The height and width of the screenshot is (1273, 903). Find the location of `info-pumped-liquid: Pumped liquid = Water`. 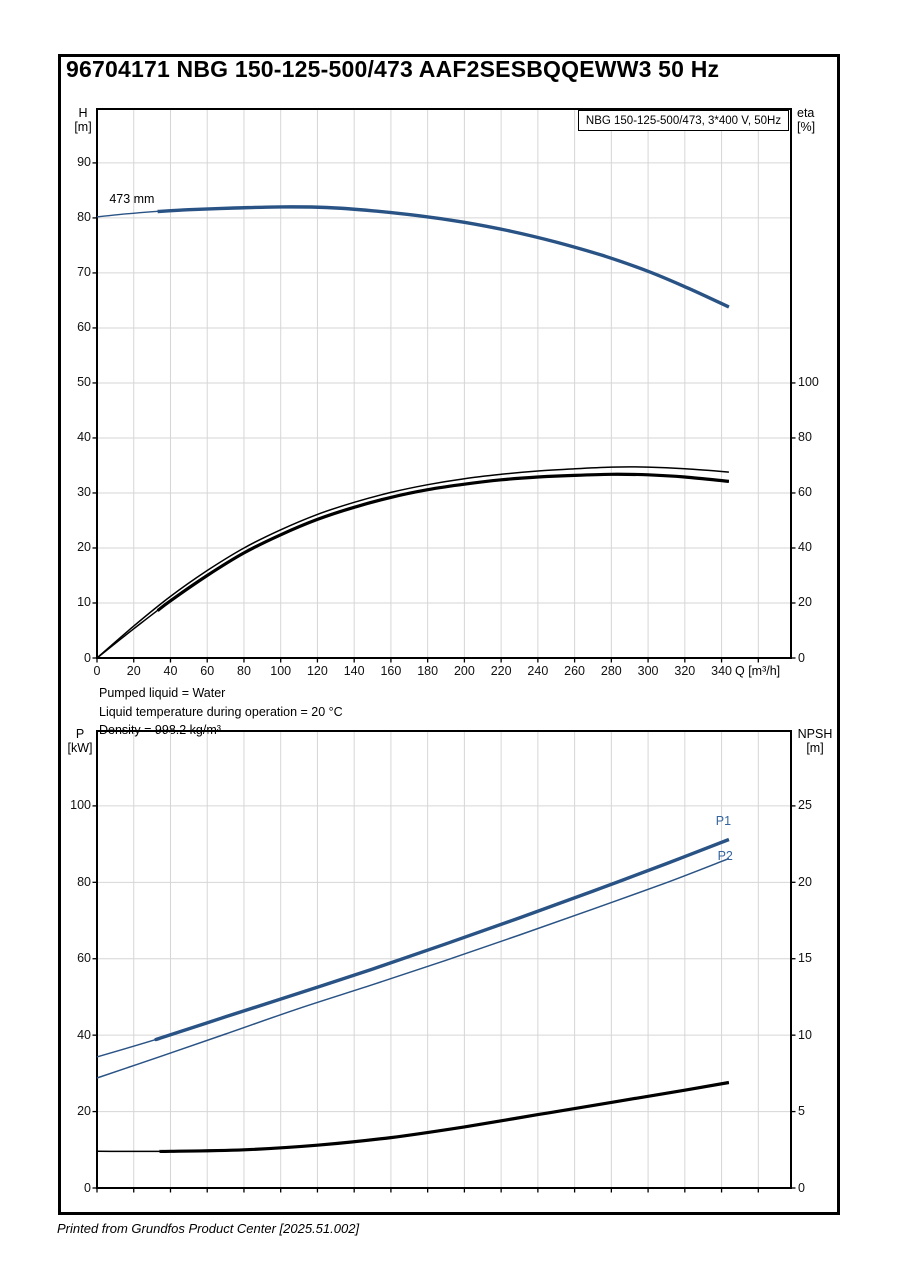

info-pumped-liquid: Pumped liquid = Water is located at coordinates (162, 693).